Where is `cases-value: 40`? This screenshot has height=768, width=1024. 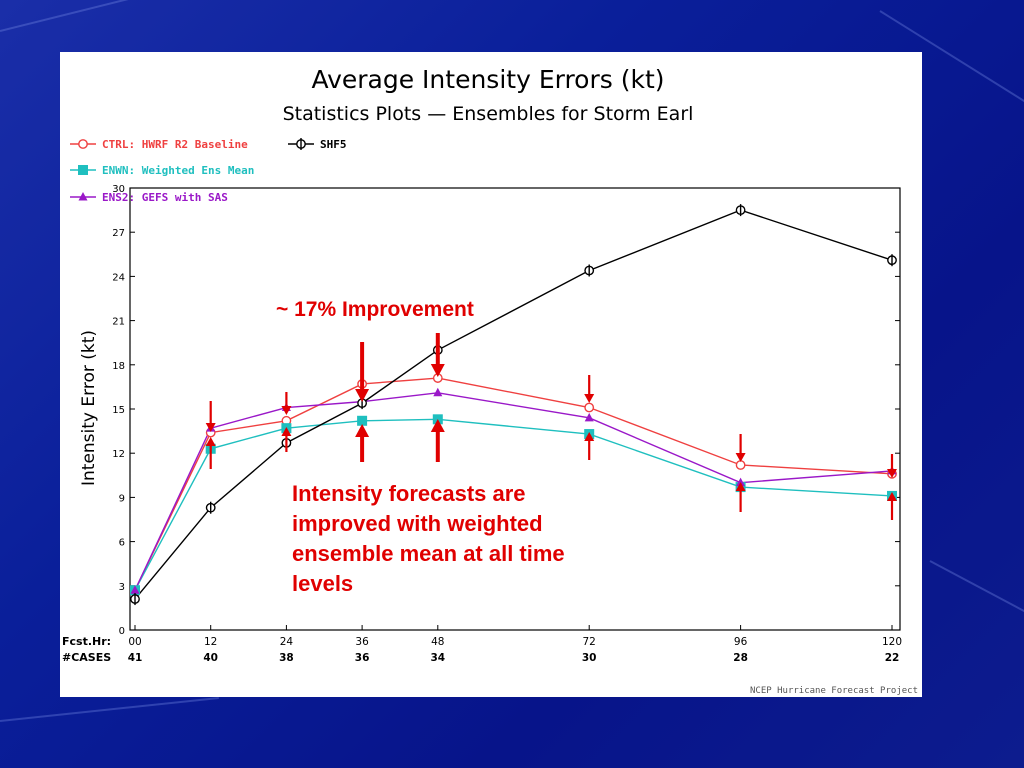 cases-value: 40 is located at coordinates (210, 658).